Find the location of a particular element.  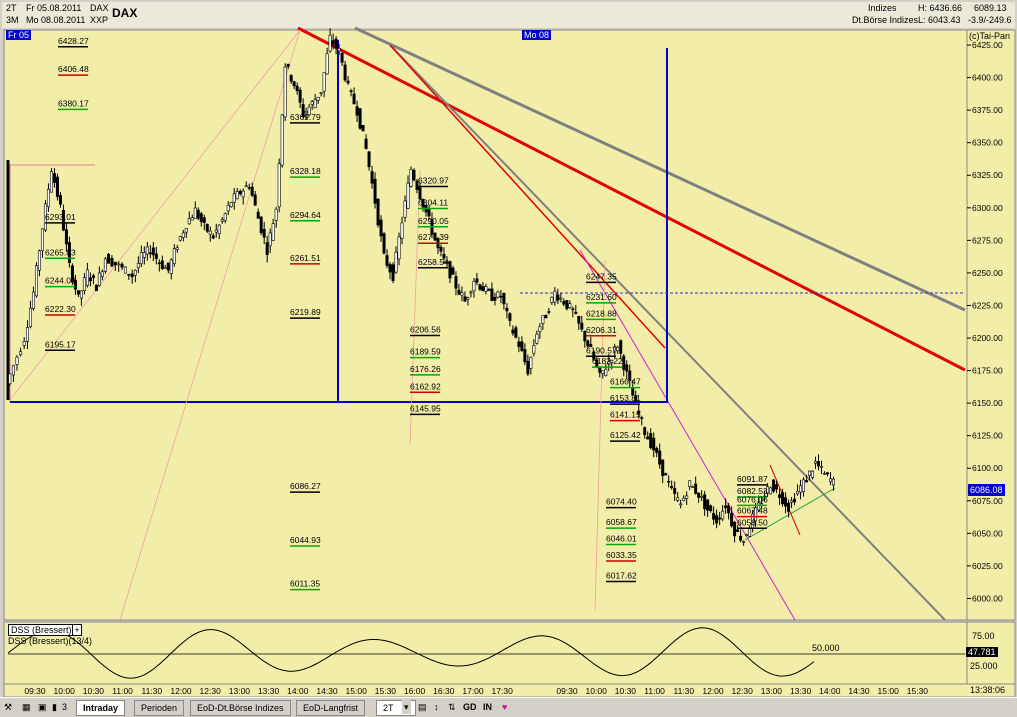

in-button: IN is located at coordinates (487, 707).